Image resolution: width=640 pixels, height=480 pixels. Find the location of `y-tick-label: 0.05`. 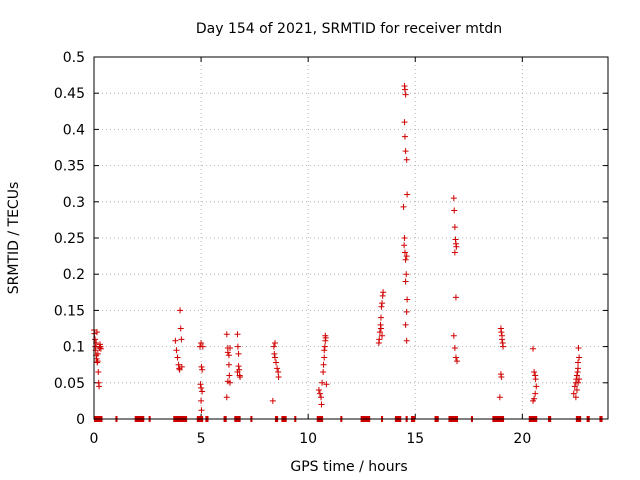

y-tick-label: 0.05 is located at coordinates (69, 384).